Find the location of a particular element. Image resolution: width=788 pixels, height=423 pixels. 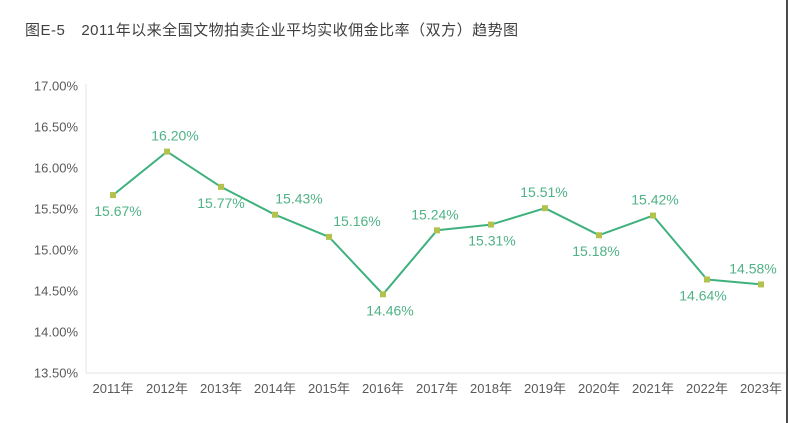

x-axis-tick-label: 2019年 is located at coordinates (545, 388).